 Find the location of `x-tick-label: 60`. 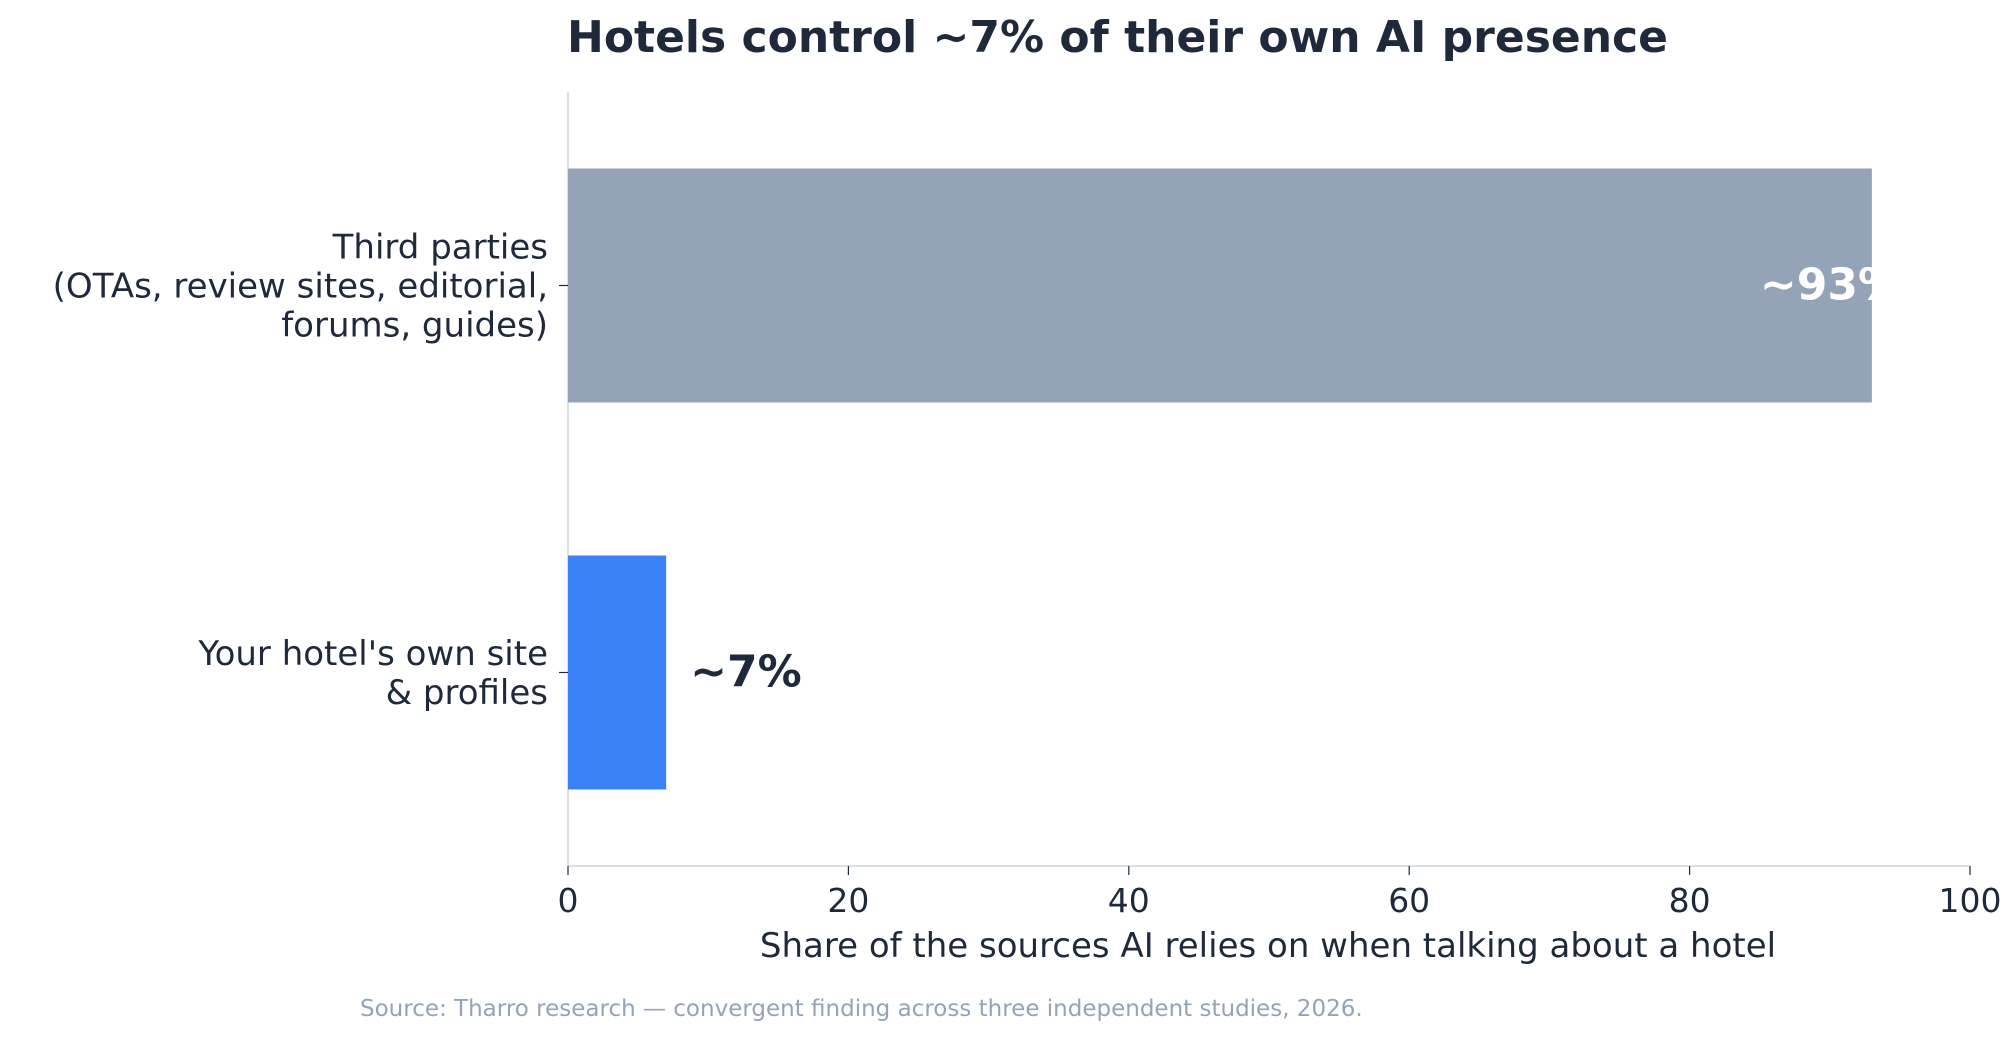

x-tick-label: 60 is located at coordinates (1409, 900).